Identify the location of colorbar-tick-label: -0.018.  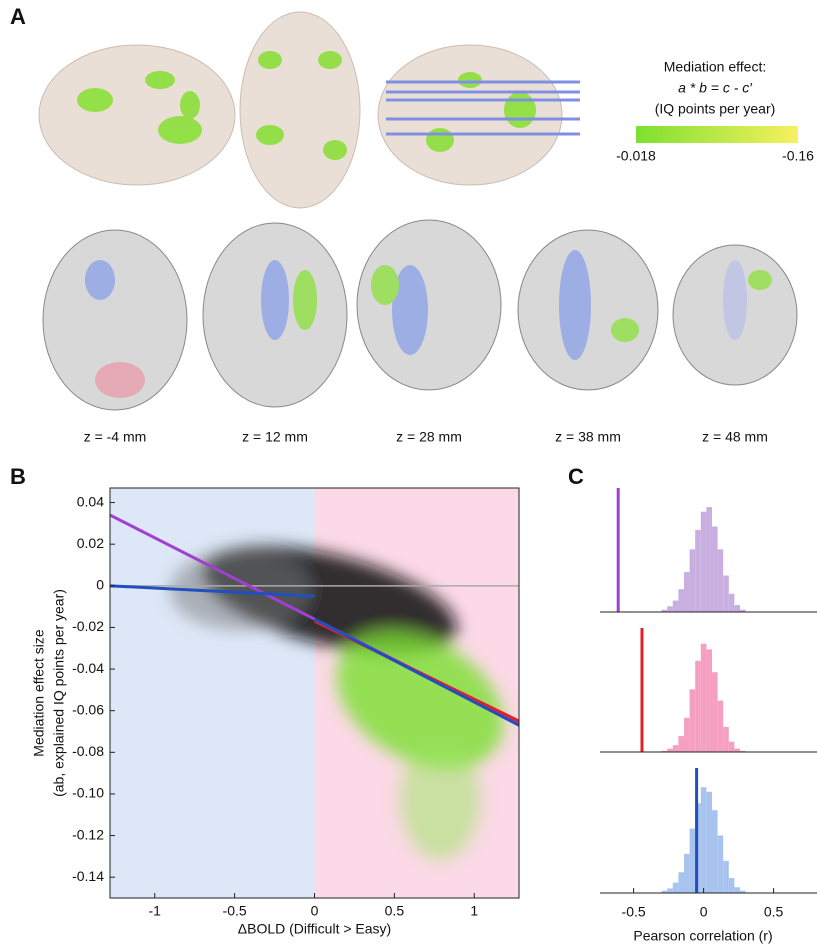
(636, 156).